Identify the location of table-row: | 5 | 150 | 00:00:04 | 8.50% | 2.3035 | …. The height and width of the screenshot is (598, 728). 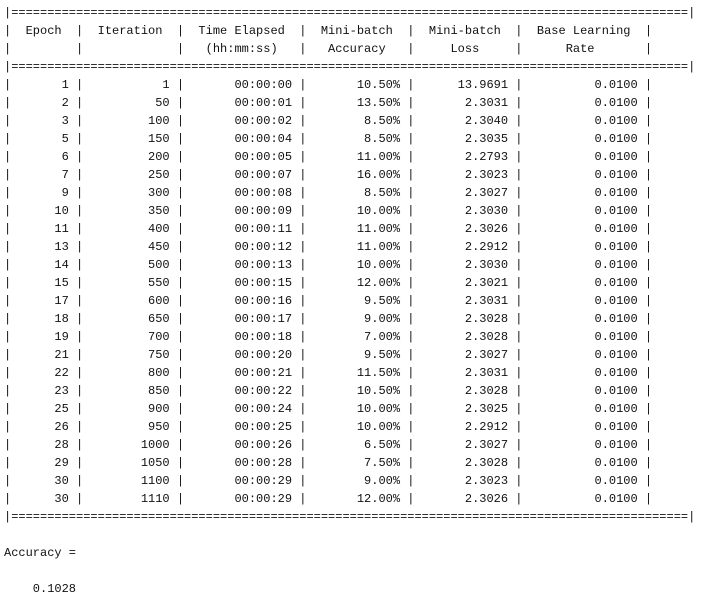
(328, 139).